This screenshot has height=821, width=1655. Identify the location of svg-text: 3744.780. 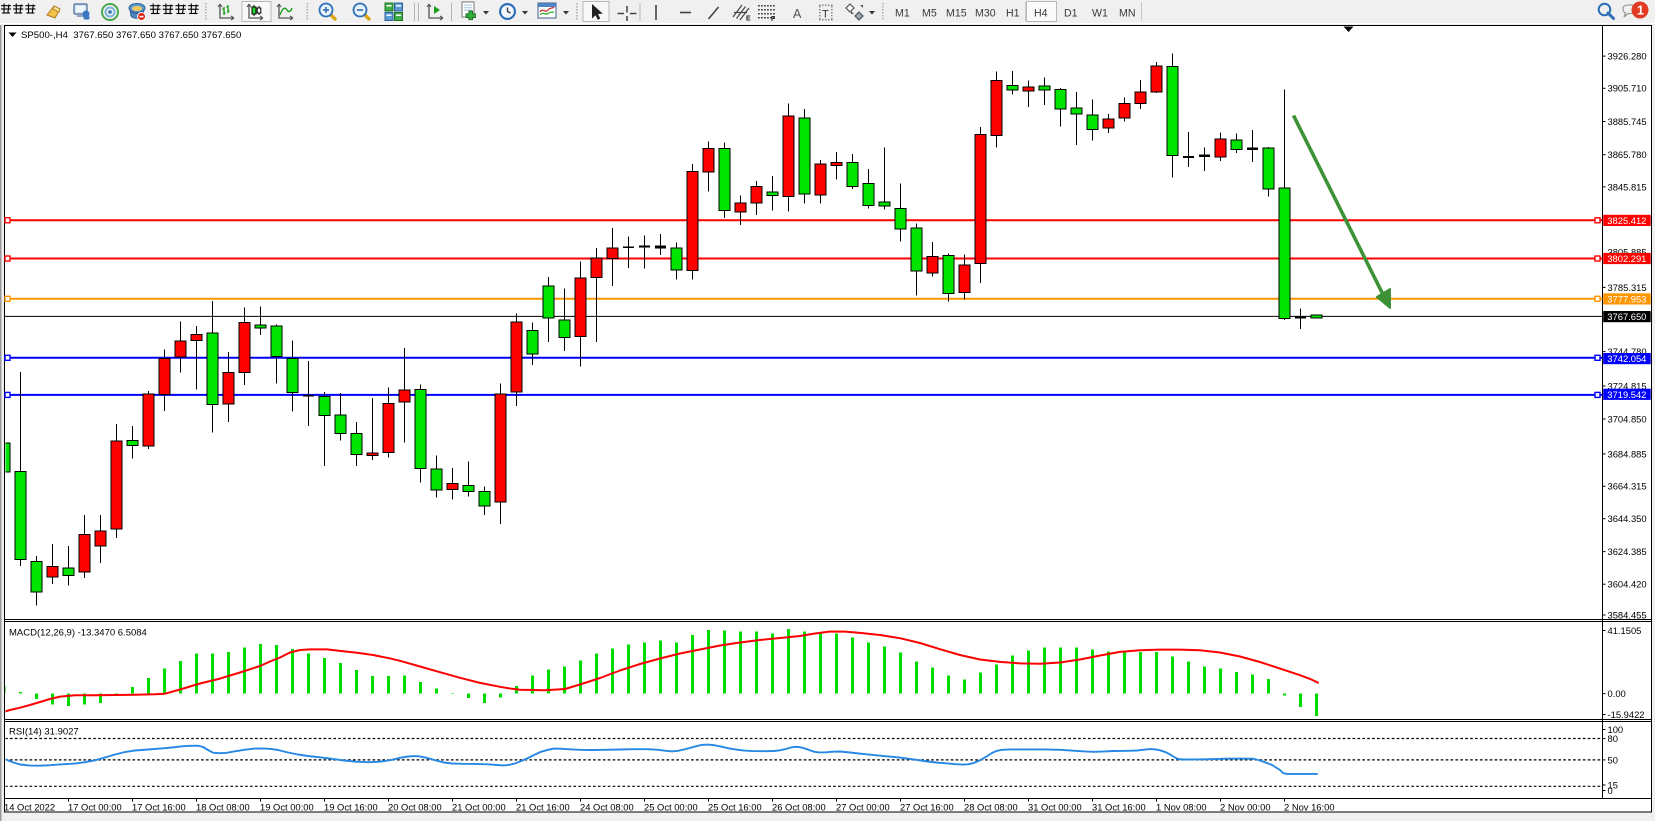
(1627, 351).